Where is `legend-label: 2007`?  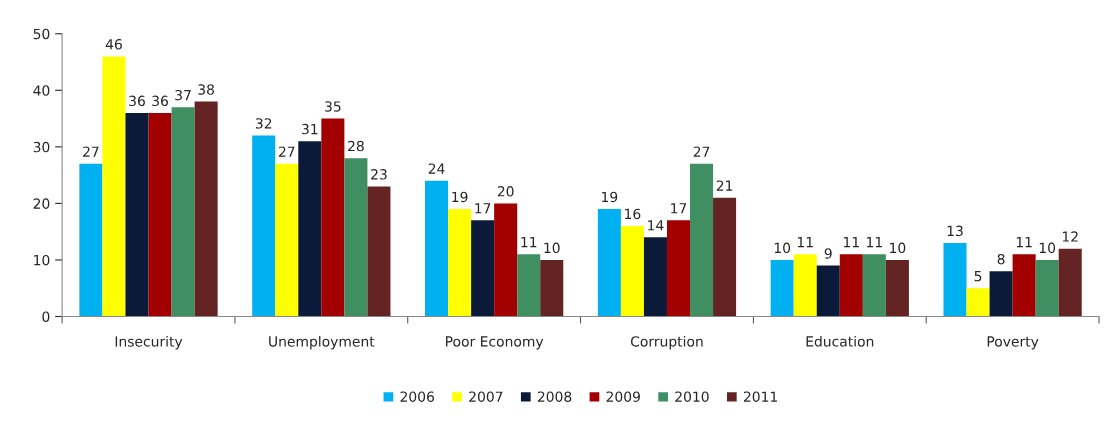
legend-label: 2007 is located at coordinates (486, 396).